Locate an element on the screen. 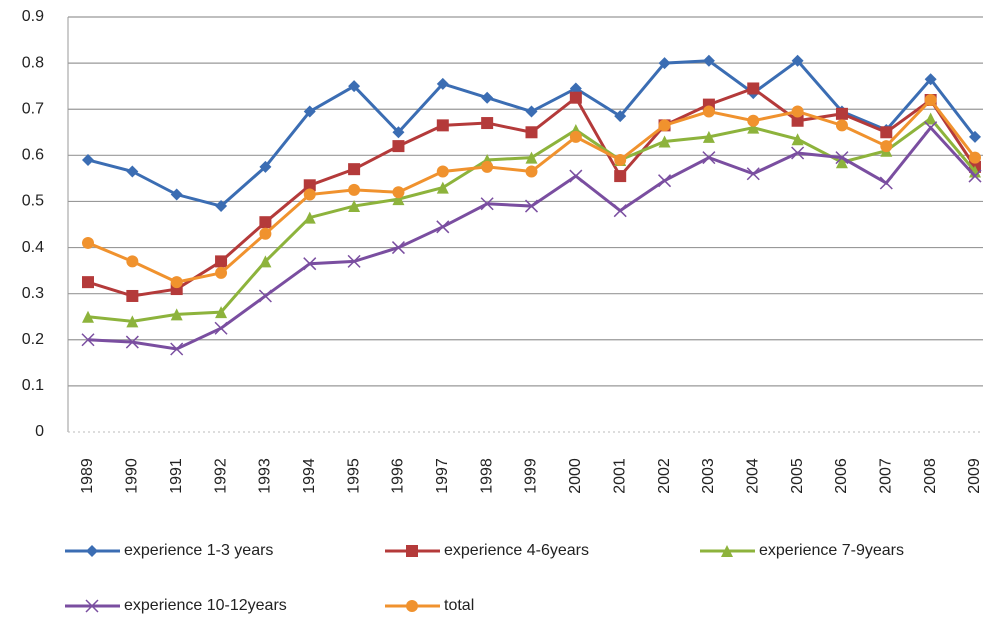  x-tick-label: 2000 is located at coordinates (575, 476).